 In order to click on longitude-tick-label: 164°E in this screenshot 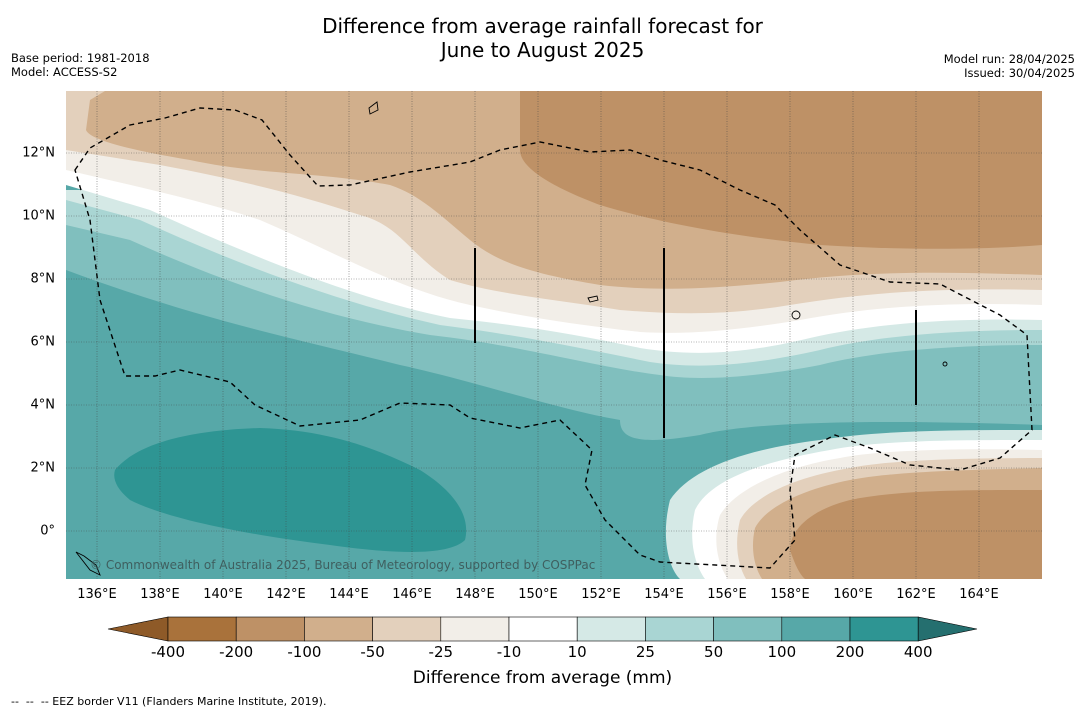, I will do `click(979, 594)`.